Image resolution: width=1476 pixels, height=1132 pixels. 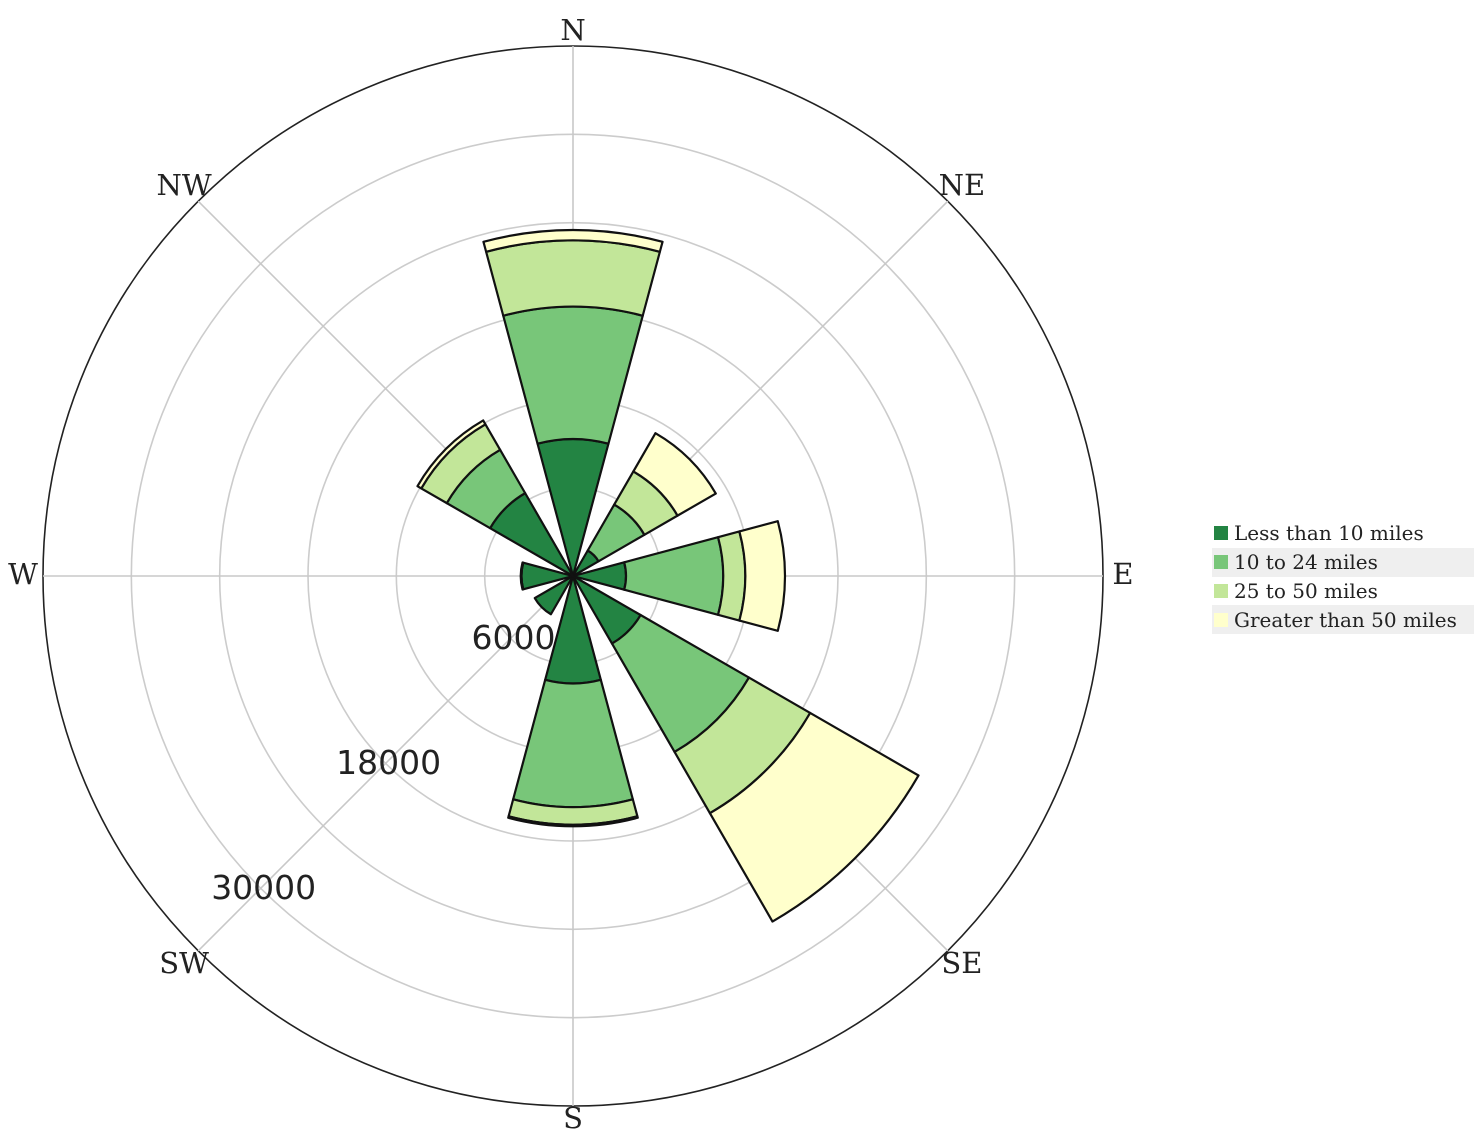 What do you see at coordinates (183, 185) in the screenshot?
I see `direction-label: NW` at bounding box center [183, 185].